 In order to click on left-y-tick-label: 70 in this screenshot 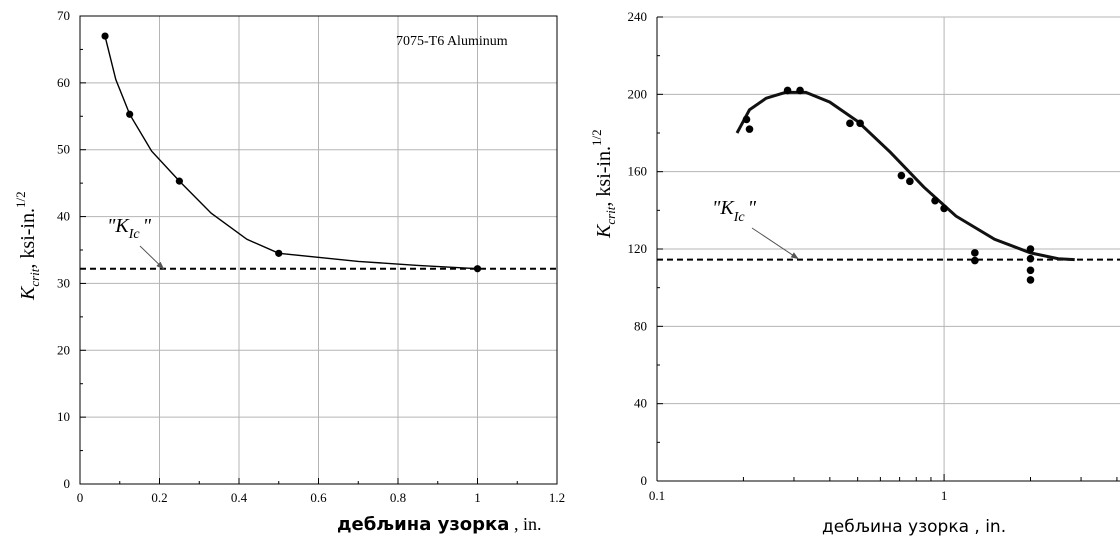, I will do `click(63, 15)`.